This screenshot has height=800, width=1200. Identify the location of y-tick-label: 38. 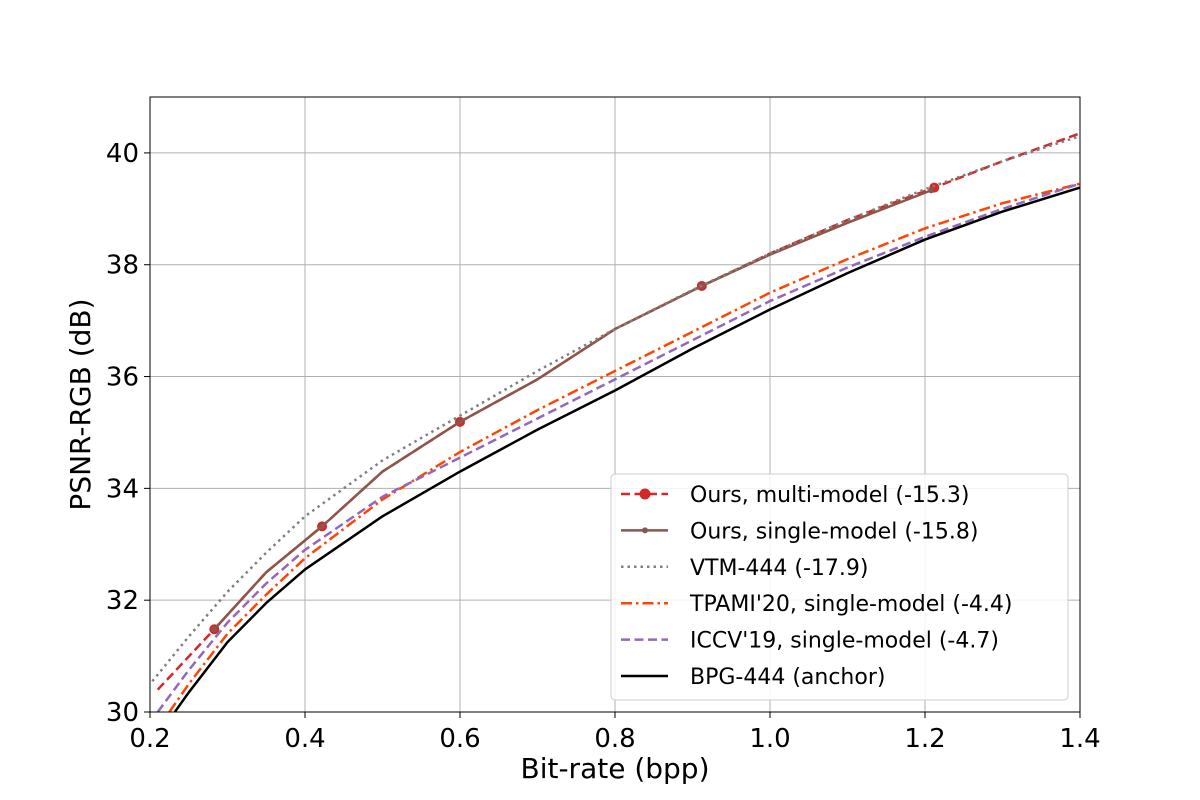
(122, 266).